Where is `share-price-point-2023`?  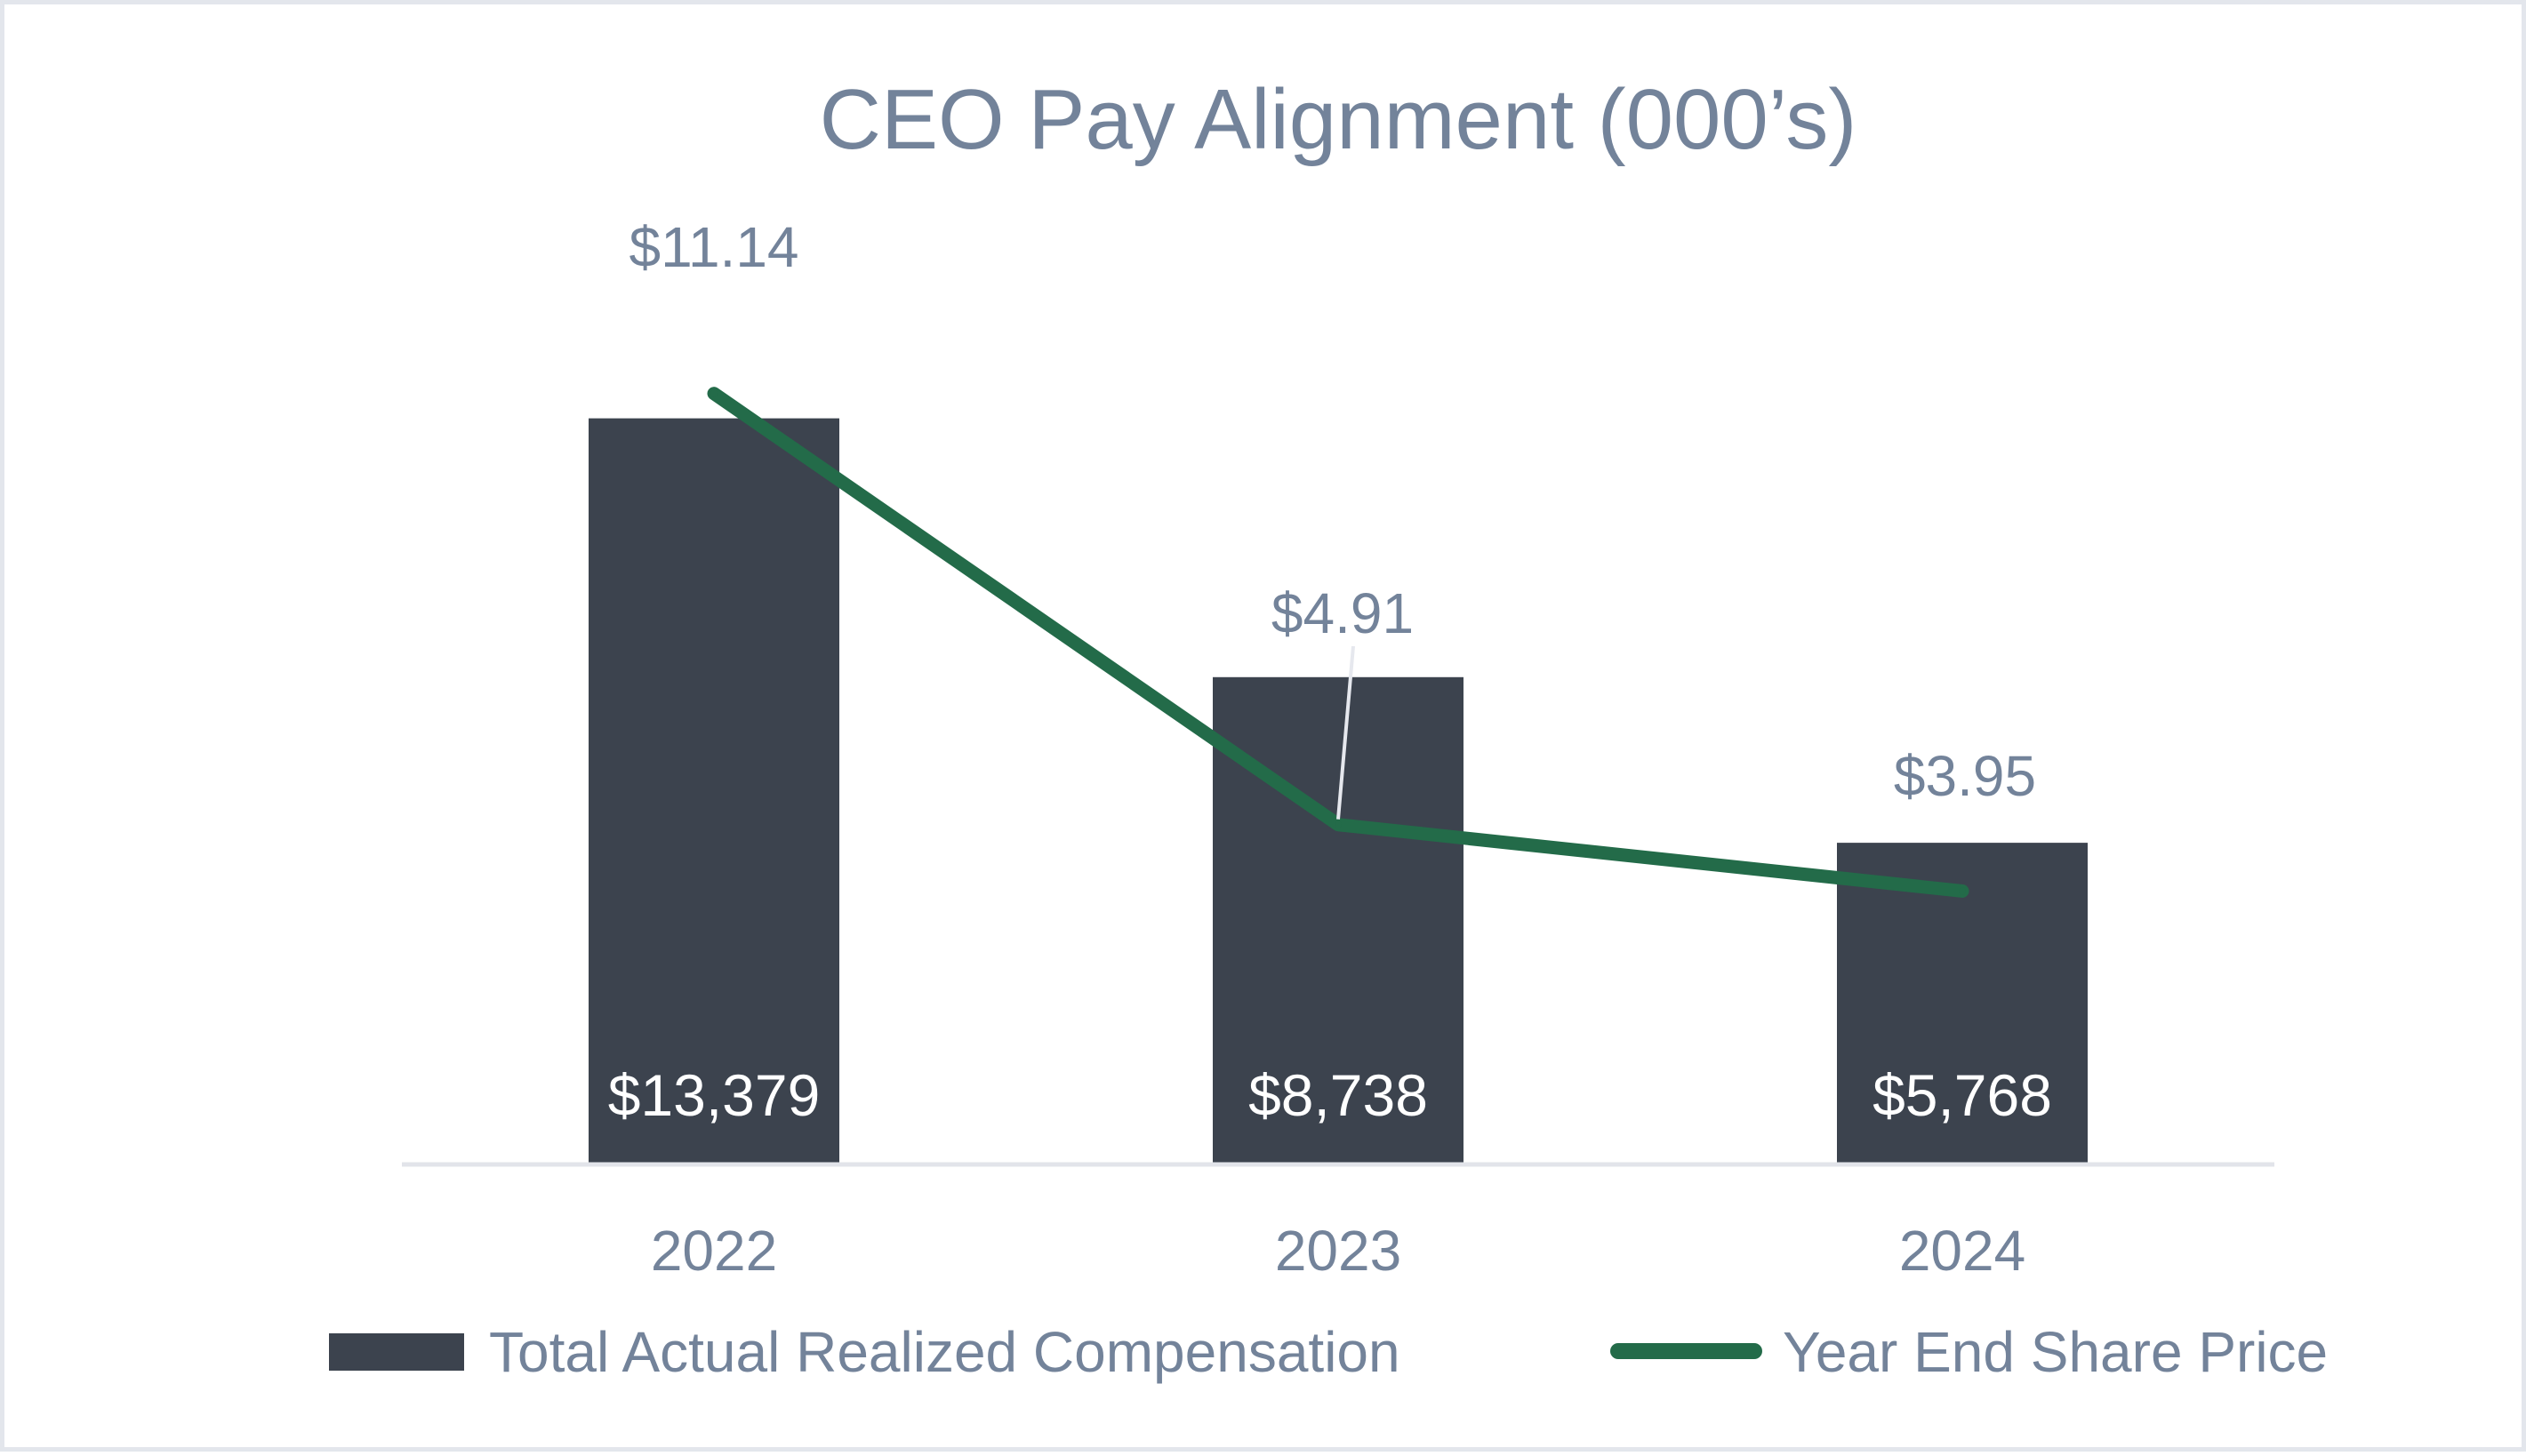
share-price-point-2023 is located at coordinates (1339, 824).